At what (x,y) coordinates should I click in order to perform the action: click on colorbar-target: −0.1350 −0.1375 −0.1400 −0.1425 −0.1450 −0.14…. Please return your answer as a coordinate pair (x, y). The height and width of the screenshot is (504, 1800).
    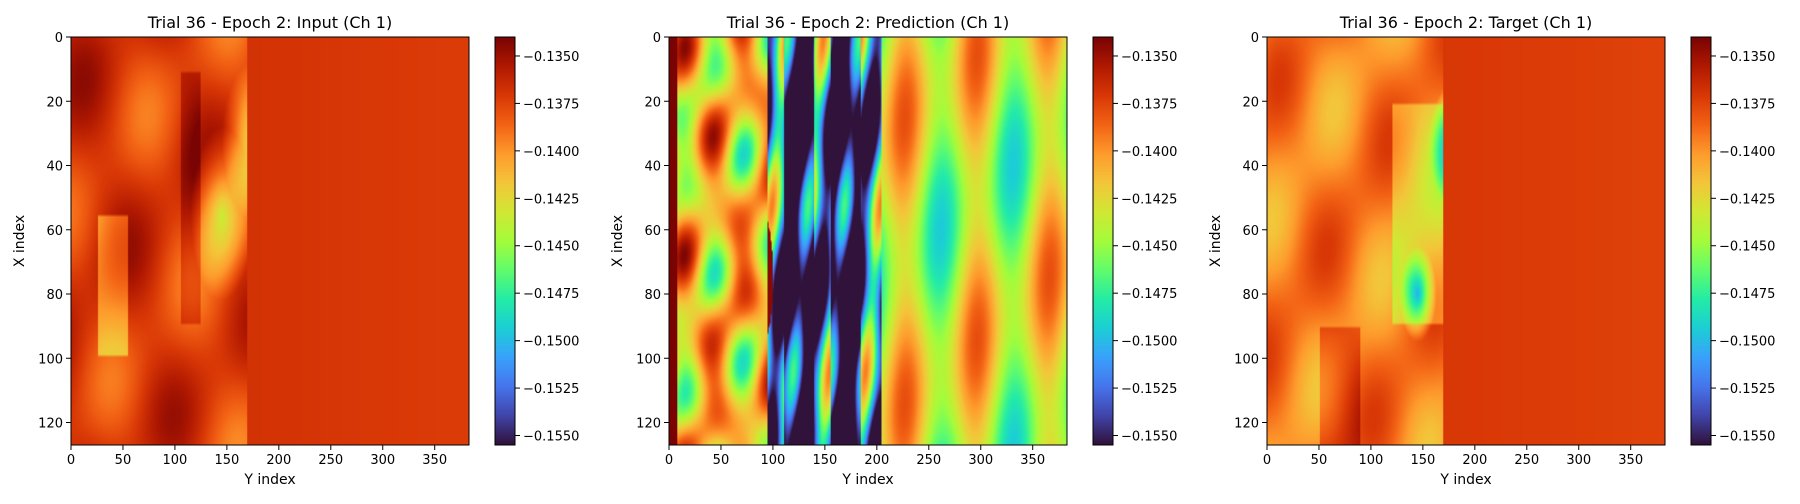
    Looking at the image, I should click on (1732, 241).